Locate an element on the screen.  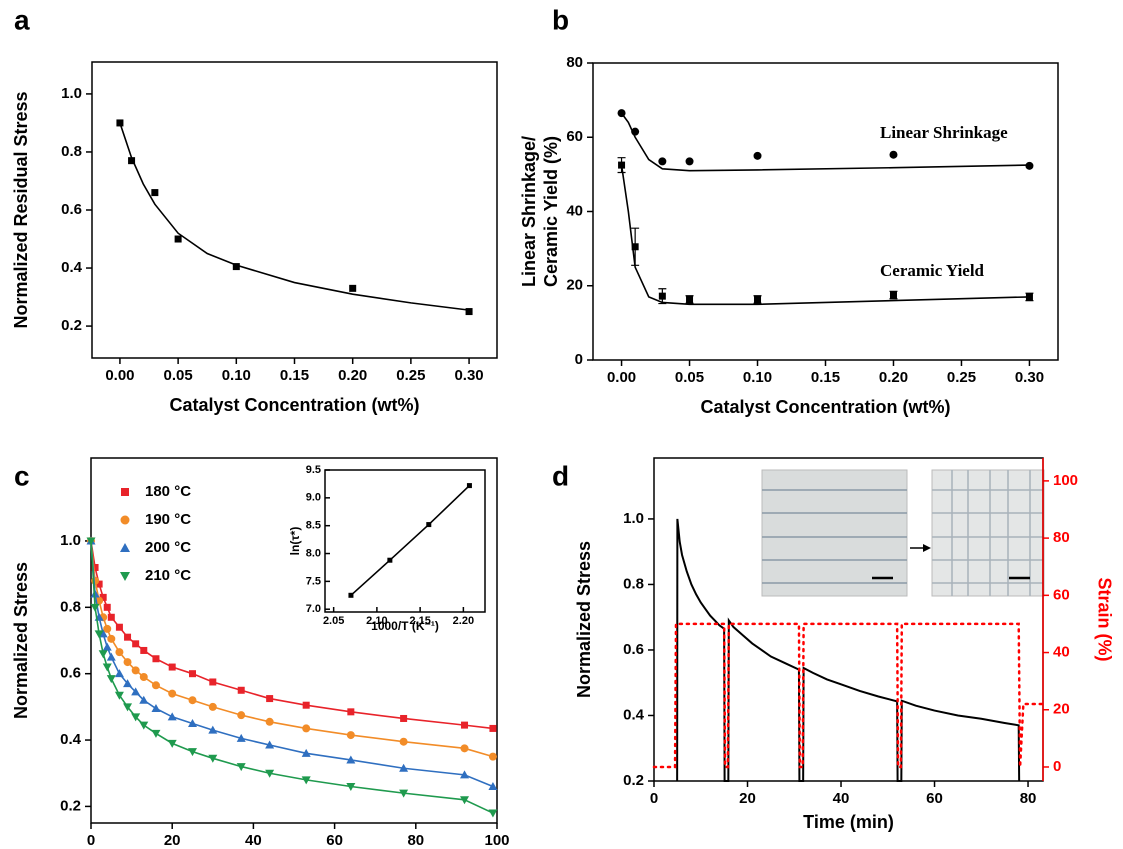
y2-tick-label: 80 is located at coordinates (1061, 537).